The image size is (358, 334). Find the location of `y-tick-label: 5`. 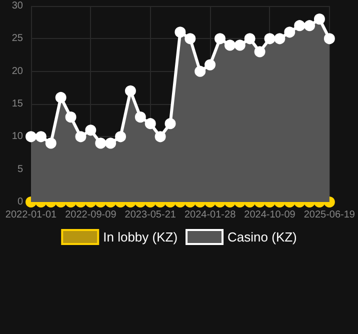

y-tick-label: 5 is located at coordinates (20, 169).